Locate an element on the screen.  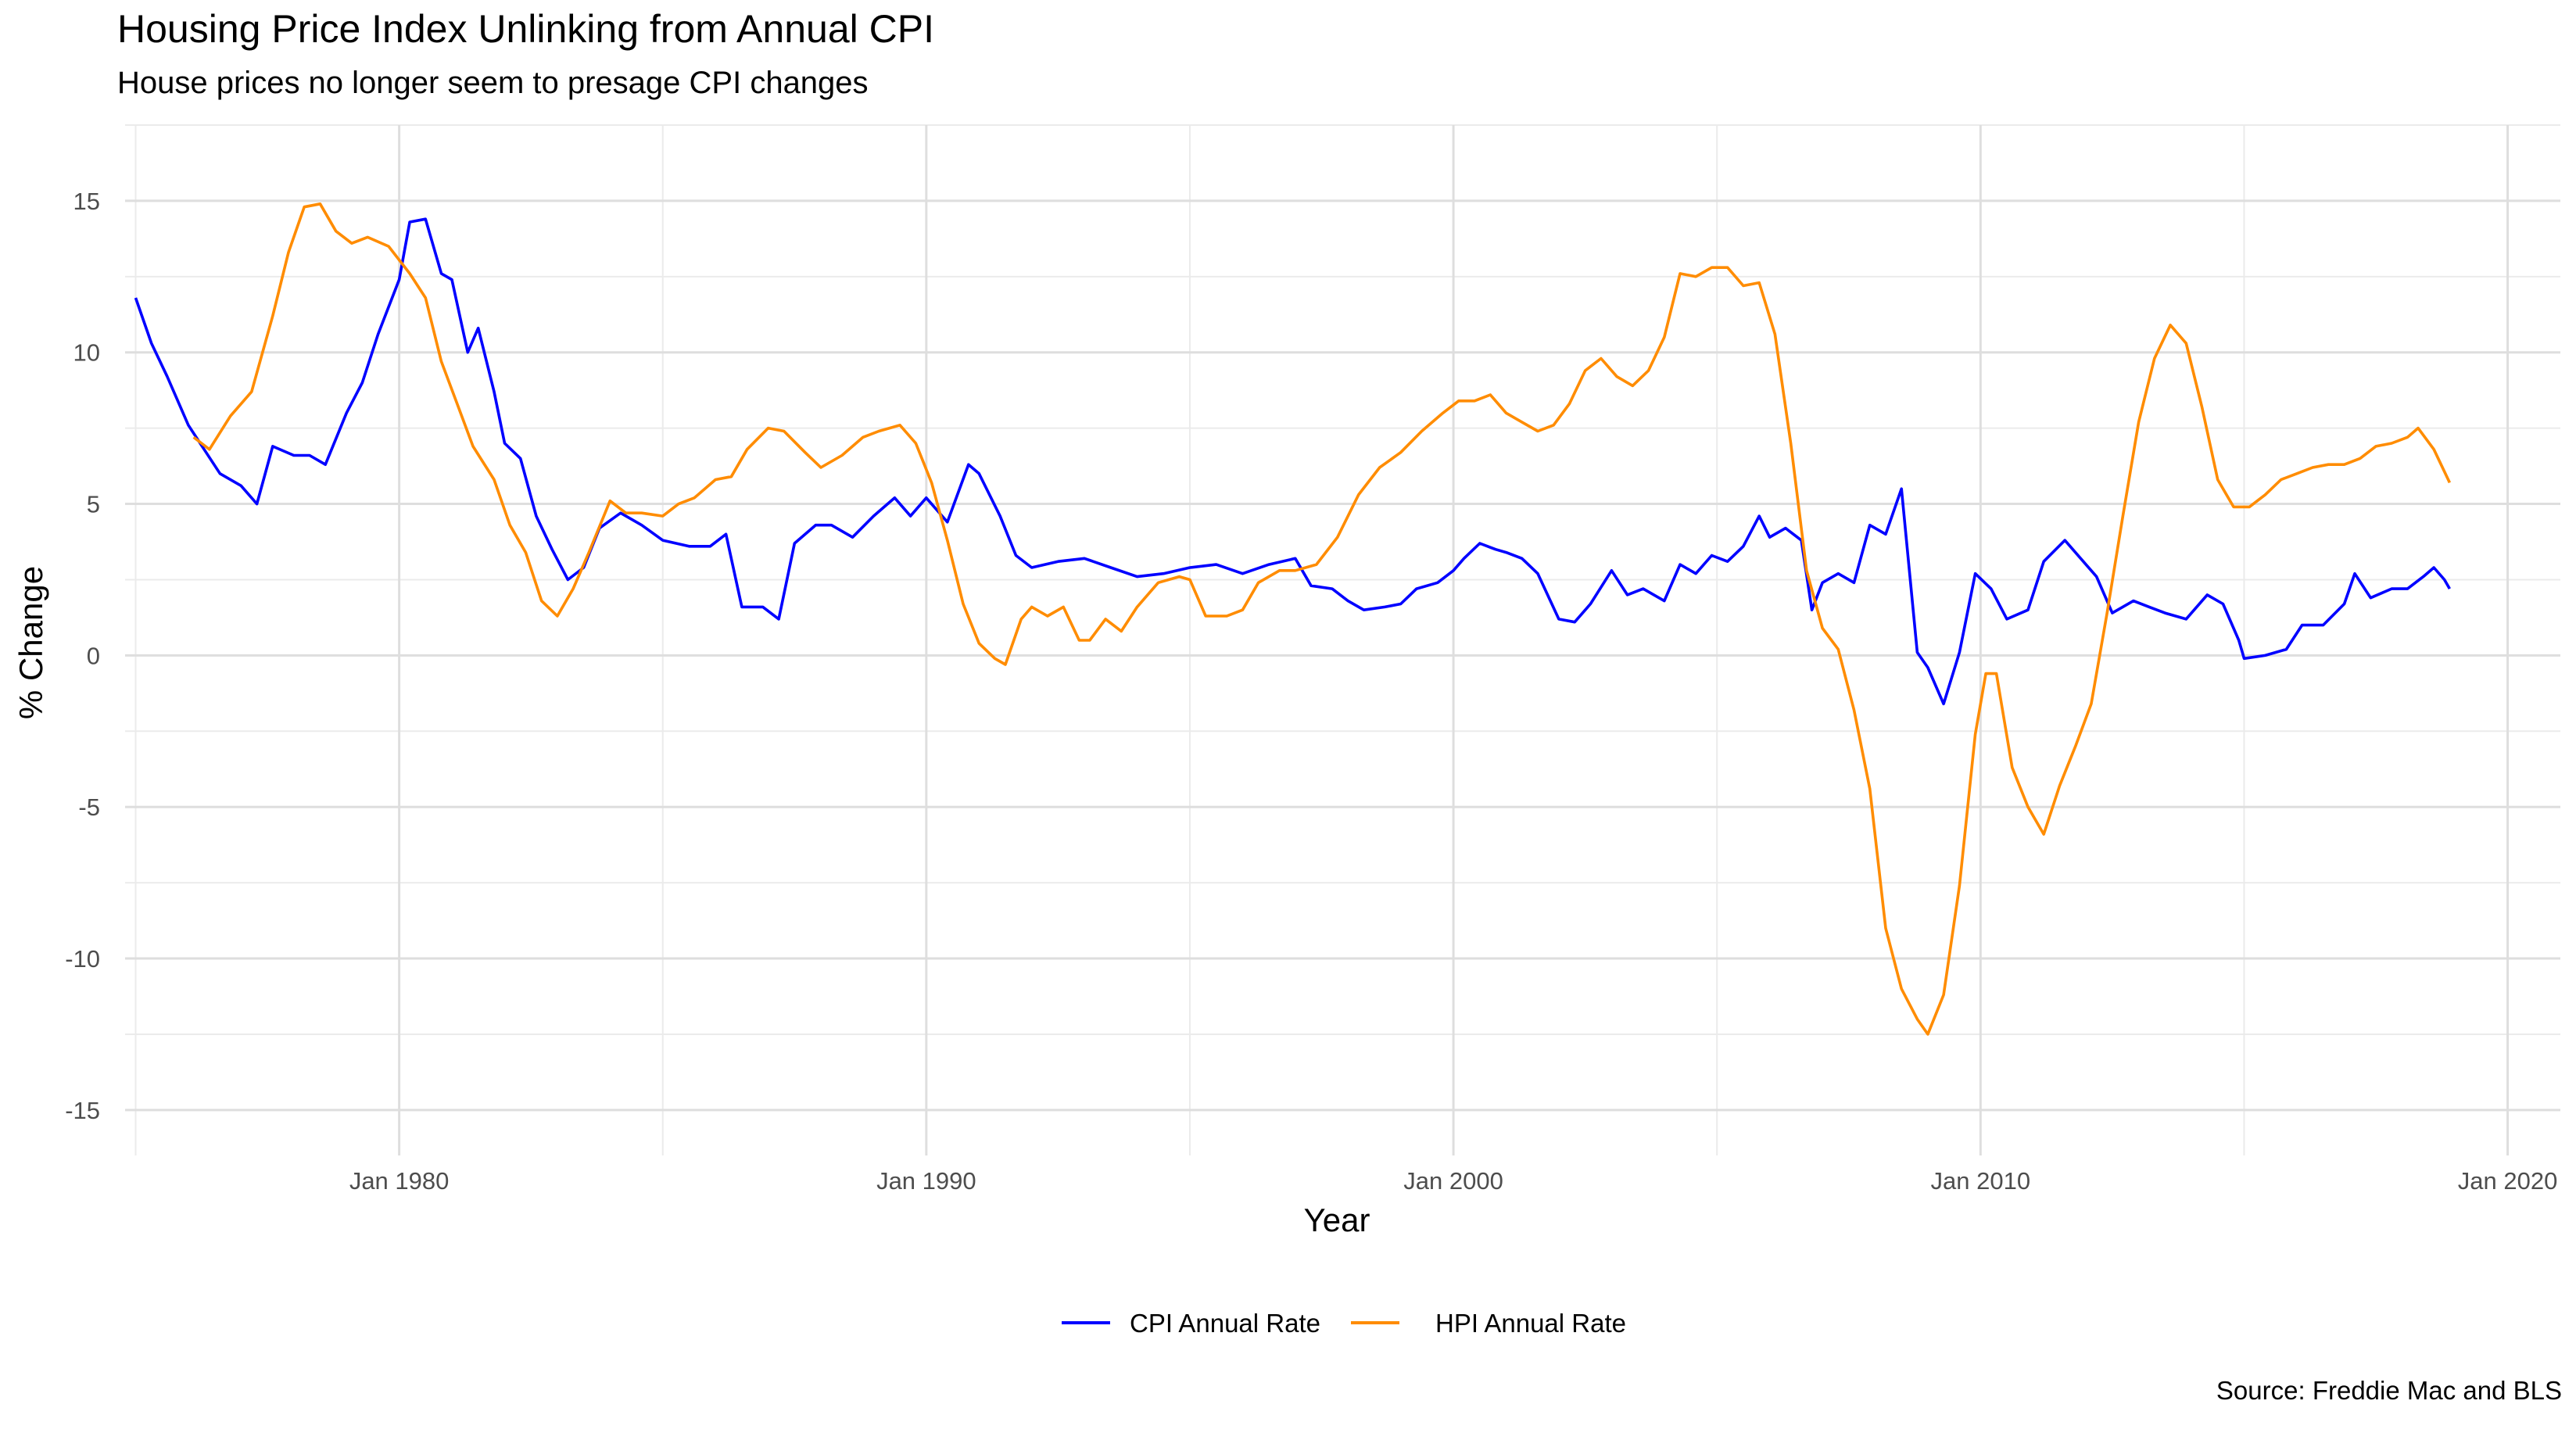
y-tick-label: -15 is located at coordinates (82, 1110).